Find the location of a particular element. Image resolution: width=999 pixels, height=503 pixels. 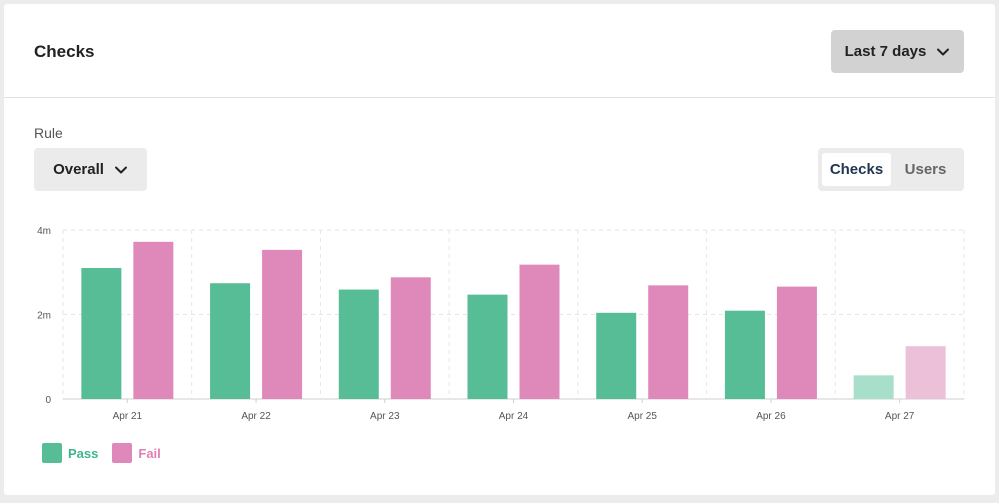

legend-label-fail: Fail is located at coordinates (149, 453).